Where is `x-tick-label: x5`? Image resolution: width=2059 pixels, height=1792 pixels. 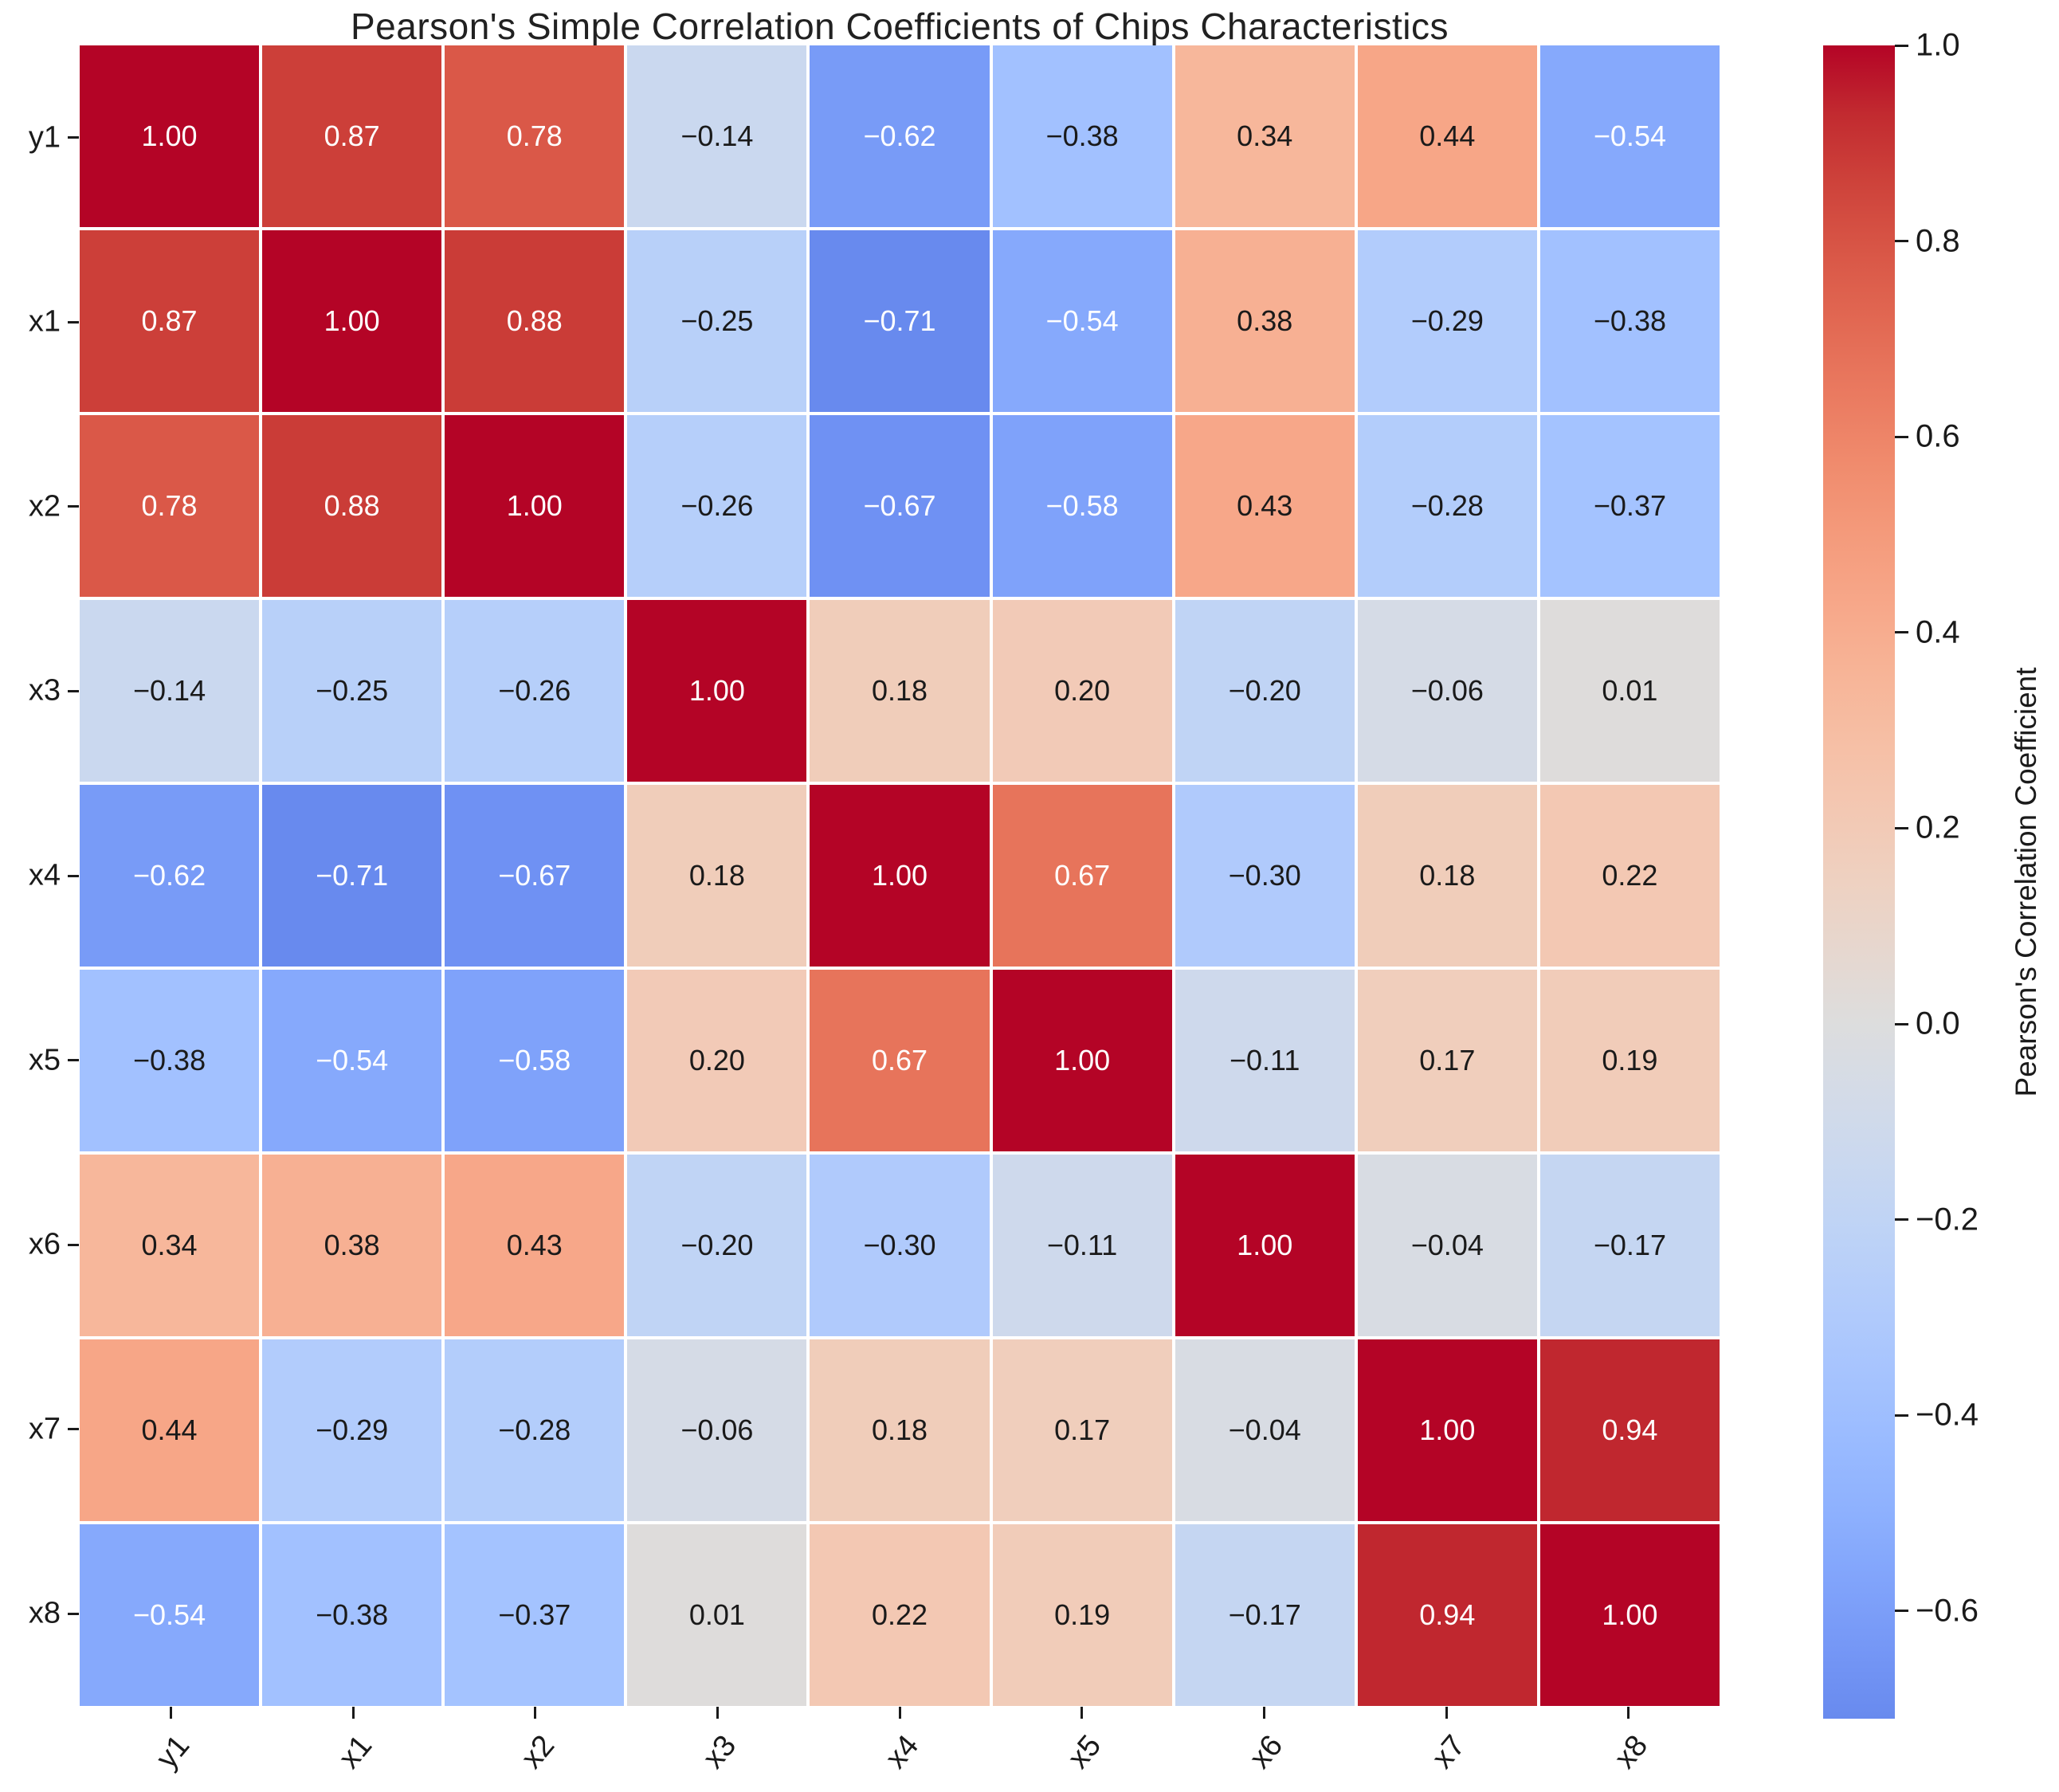
x-tick-label: x5 is located at coordinates (1084, 1752).